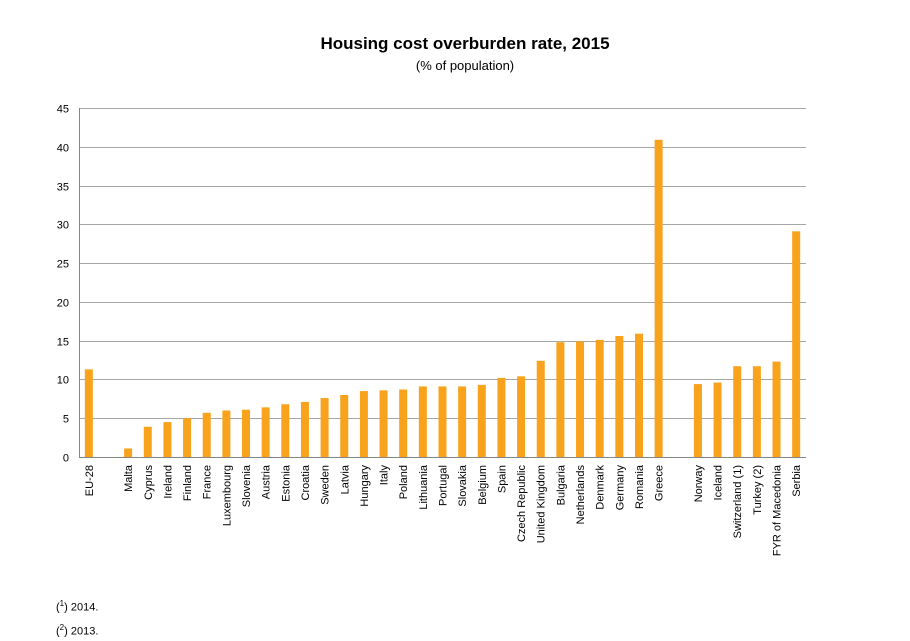 This screenshot has height=641, width=910. What do you see at coordinates (620, 488) in the screenshot?
I see `x-tick-label: Germany` at bounding box center [620, 488].